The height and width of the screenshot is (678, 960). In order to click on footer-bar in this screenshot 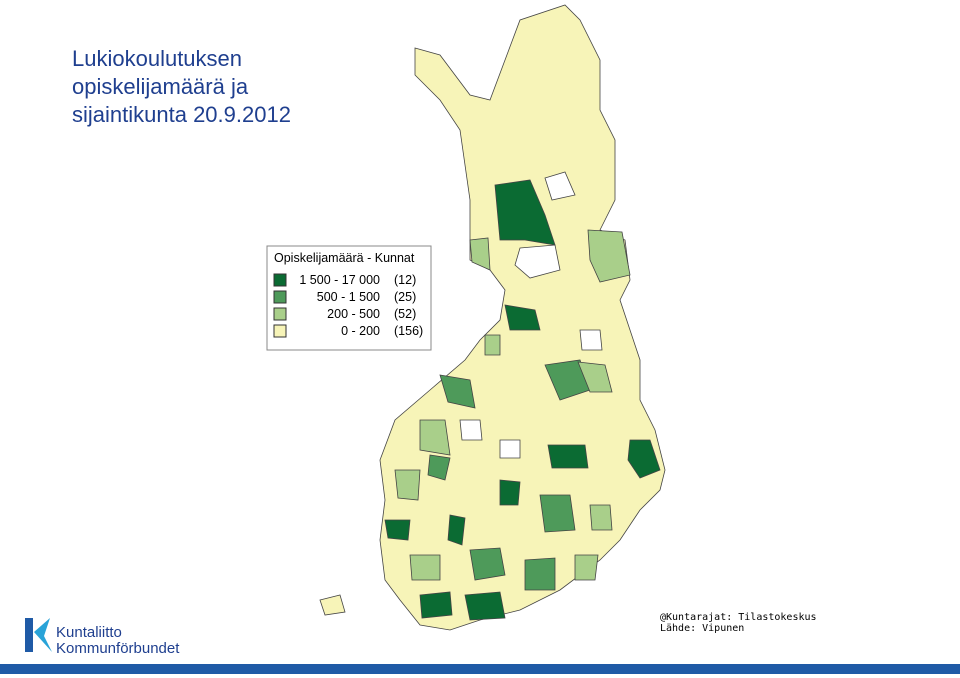, I will do `click(480, 669)`.